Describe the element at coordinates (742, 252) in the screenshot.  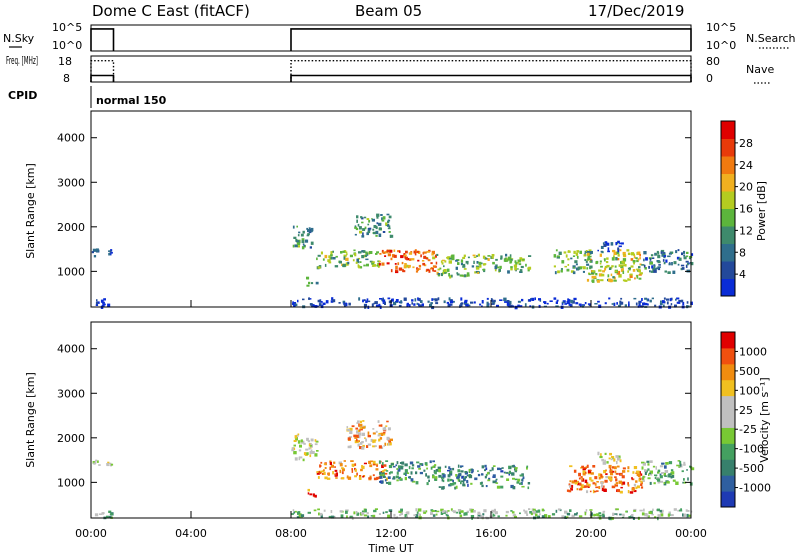
I see `colorbar-tick-label: 8` at that location.